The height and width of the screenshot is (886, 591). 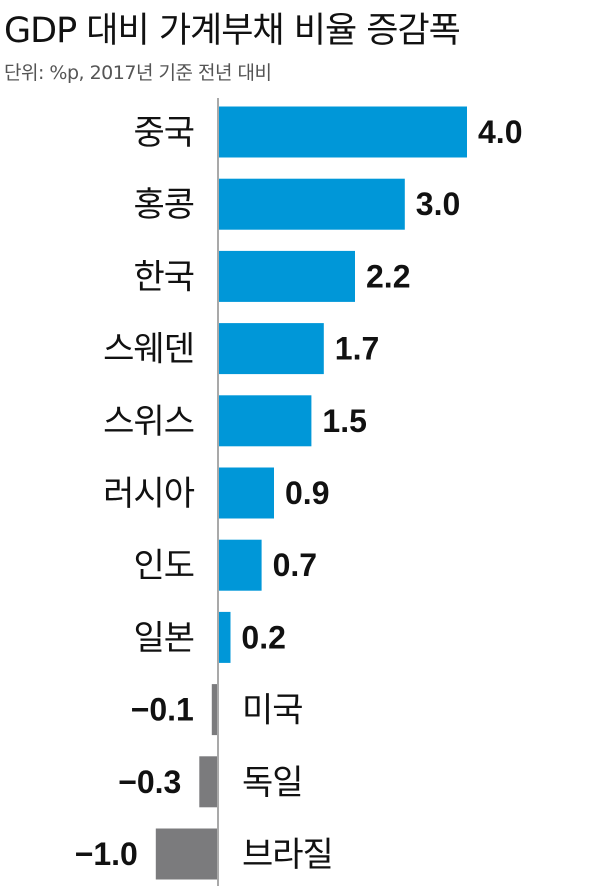 What do you see at coordinates (149, 782) in the screenshot?
I see `value-label-9: −0.3` at bounding box center [149, 782].